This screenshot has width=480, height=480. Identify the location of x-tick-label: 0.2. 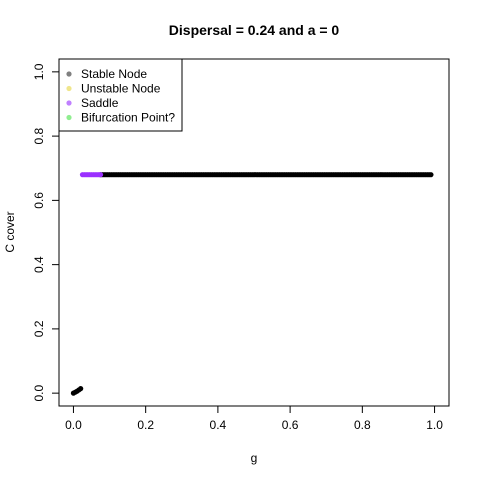
(145, 425).